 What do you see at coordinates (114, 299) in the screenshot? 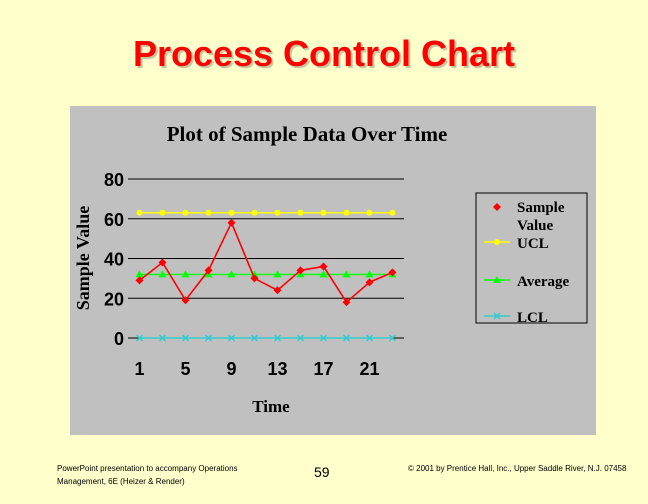
I see `y-tick-label: 20` at bounding box center [114, 299].